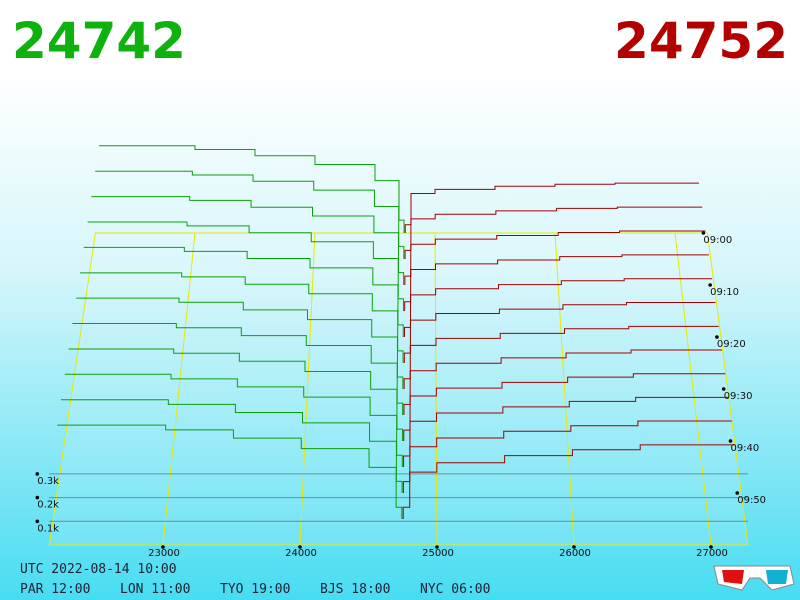 Image resolution: width=800 pixels, height=600 pixels. Describe the element at coordinates (455, 589) in the screenshot. I see `timezone-clock: NYC 06:00` at that location.